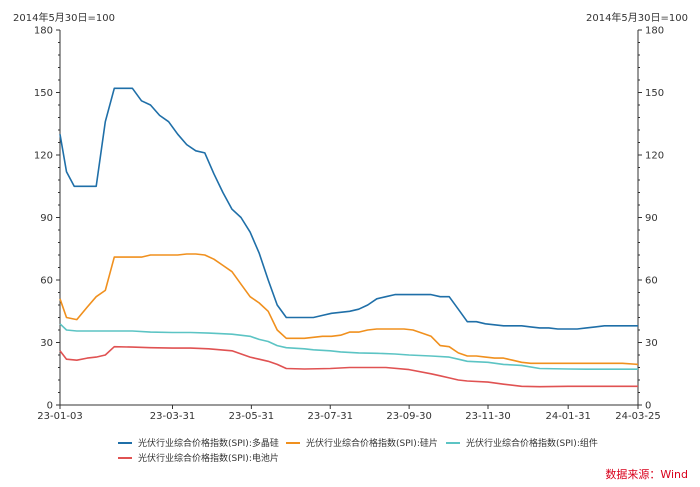 The height and width of the screenshot is (487, 700). I want to click on left-y-tick-label: 60, so click(46, 281).